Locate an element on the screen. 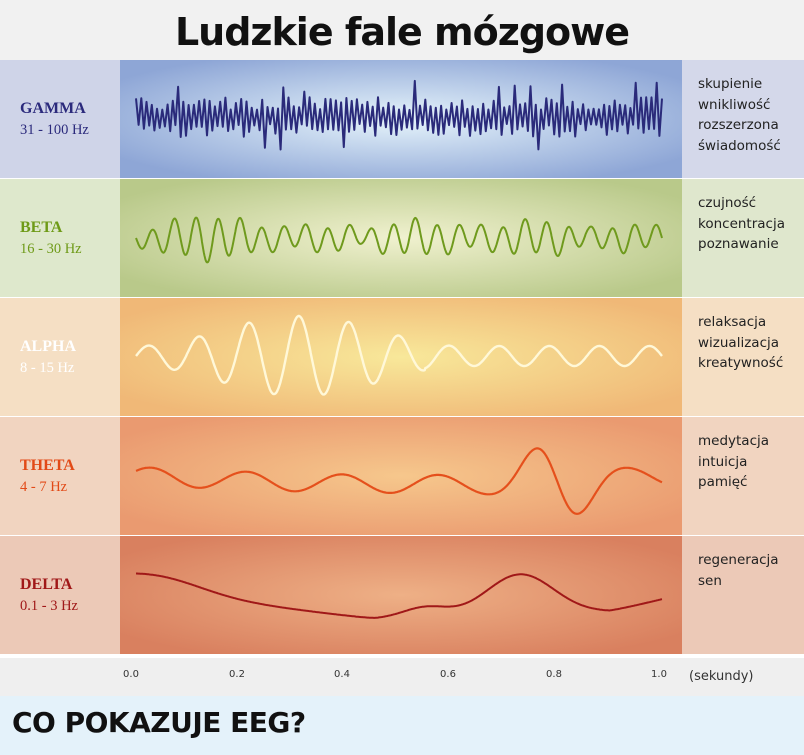 This screenshot has width=804, height=755. band-label-cell: BETA 16 - 30 Hz is located at coordinates (60, 238).